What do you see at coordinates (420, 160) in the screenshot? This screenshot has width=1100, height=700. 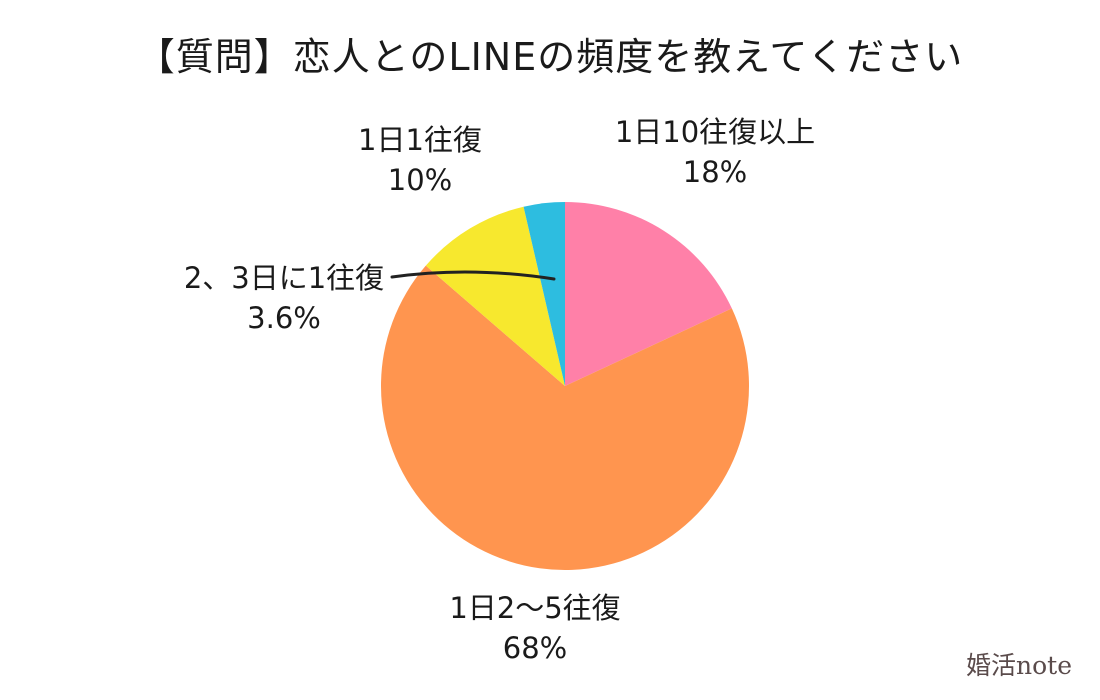 I see `slice-label-once-a-day: 1日1往復 10%` at bounding box center [420, 160].